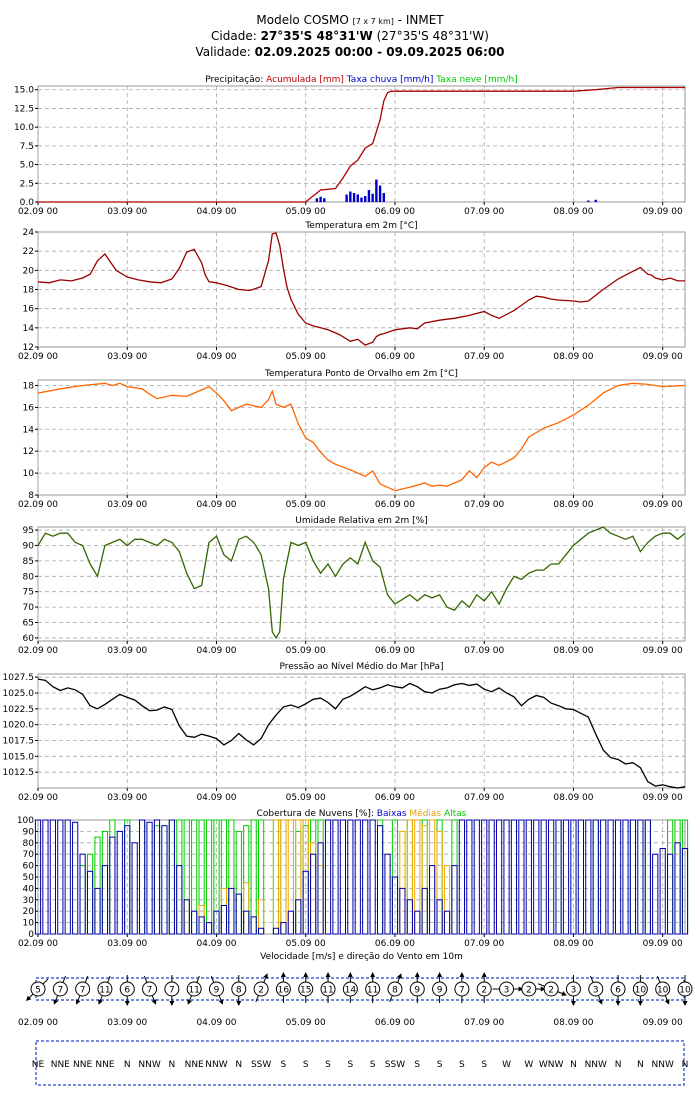 The image size is (700, 1100). What do you see at coordinates (24, 128) in the screenshot?
I see `y-tick-label: 10.0` at bounding box center [24, 128].